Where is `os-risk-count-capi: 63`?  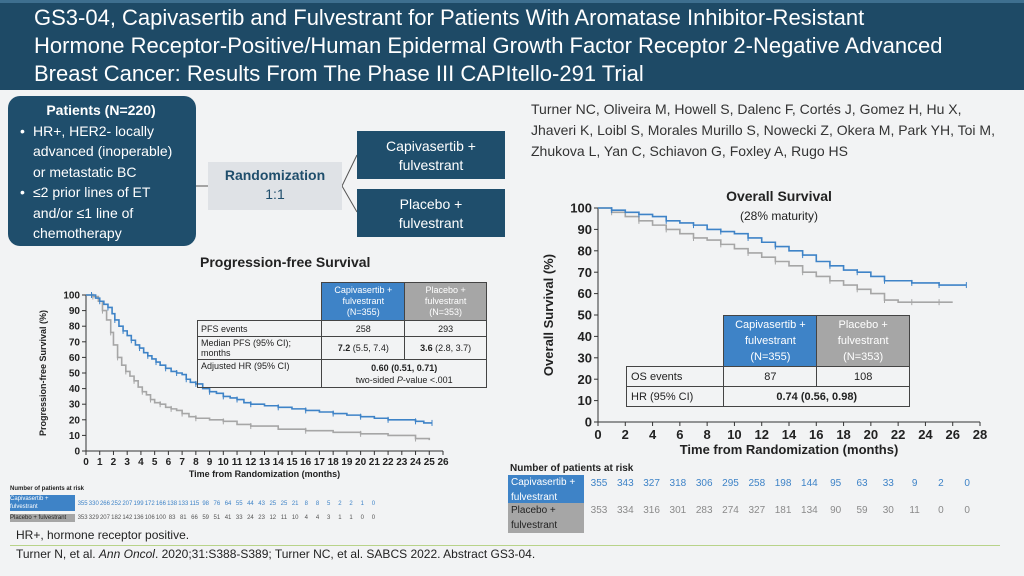 os-risk-count-capi: 63 is located at coordinates (862, 483).